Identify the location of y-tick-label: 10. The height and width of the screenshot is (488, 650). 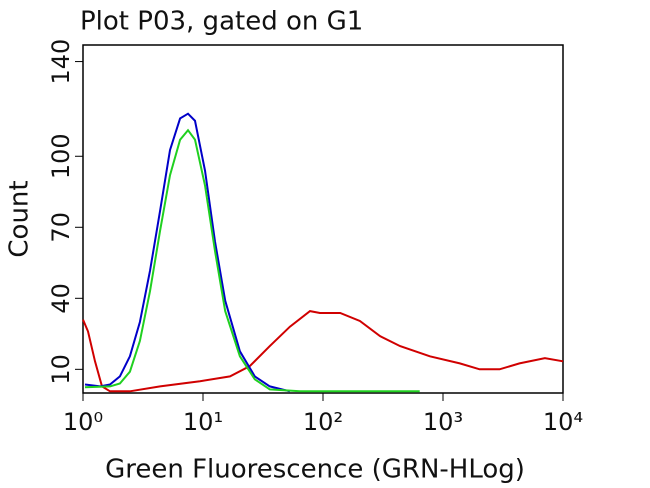
(61, 369).